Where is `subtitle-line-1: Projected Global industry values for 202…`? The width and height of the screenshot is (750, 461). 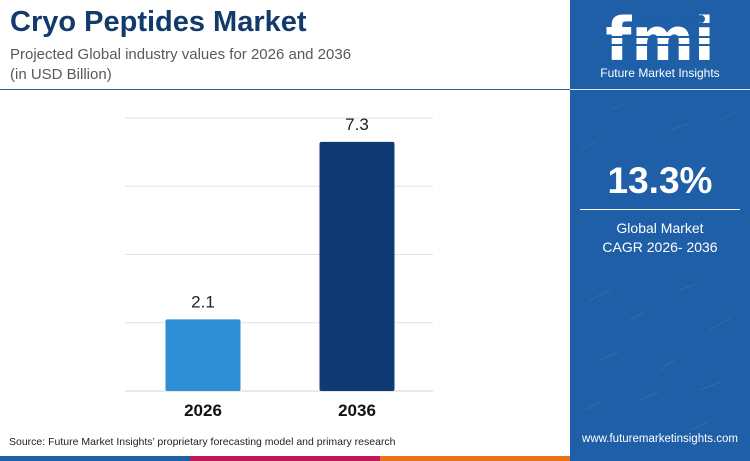
subtitle-line-1: Projected Global industry values for 202… is located at coordinates (181, 54).